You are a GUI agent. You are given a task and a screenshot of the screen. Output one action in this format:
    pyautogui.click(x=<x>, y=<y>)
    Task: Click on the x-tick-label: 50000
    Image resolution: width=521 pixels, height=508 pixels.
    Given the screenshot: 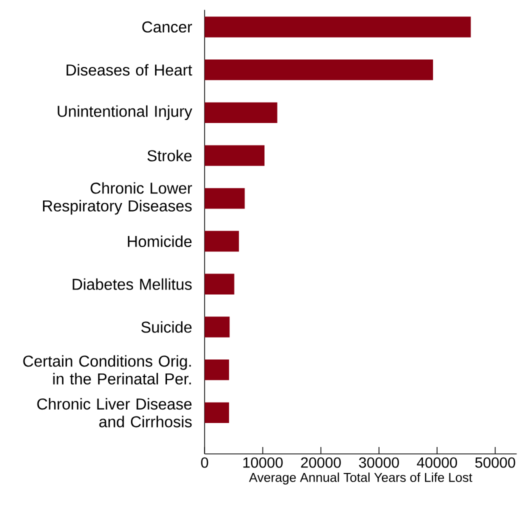 What is the action you would take?
    pyautogui.click(x=495, y=462)
    